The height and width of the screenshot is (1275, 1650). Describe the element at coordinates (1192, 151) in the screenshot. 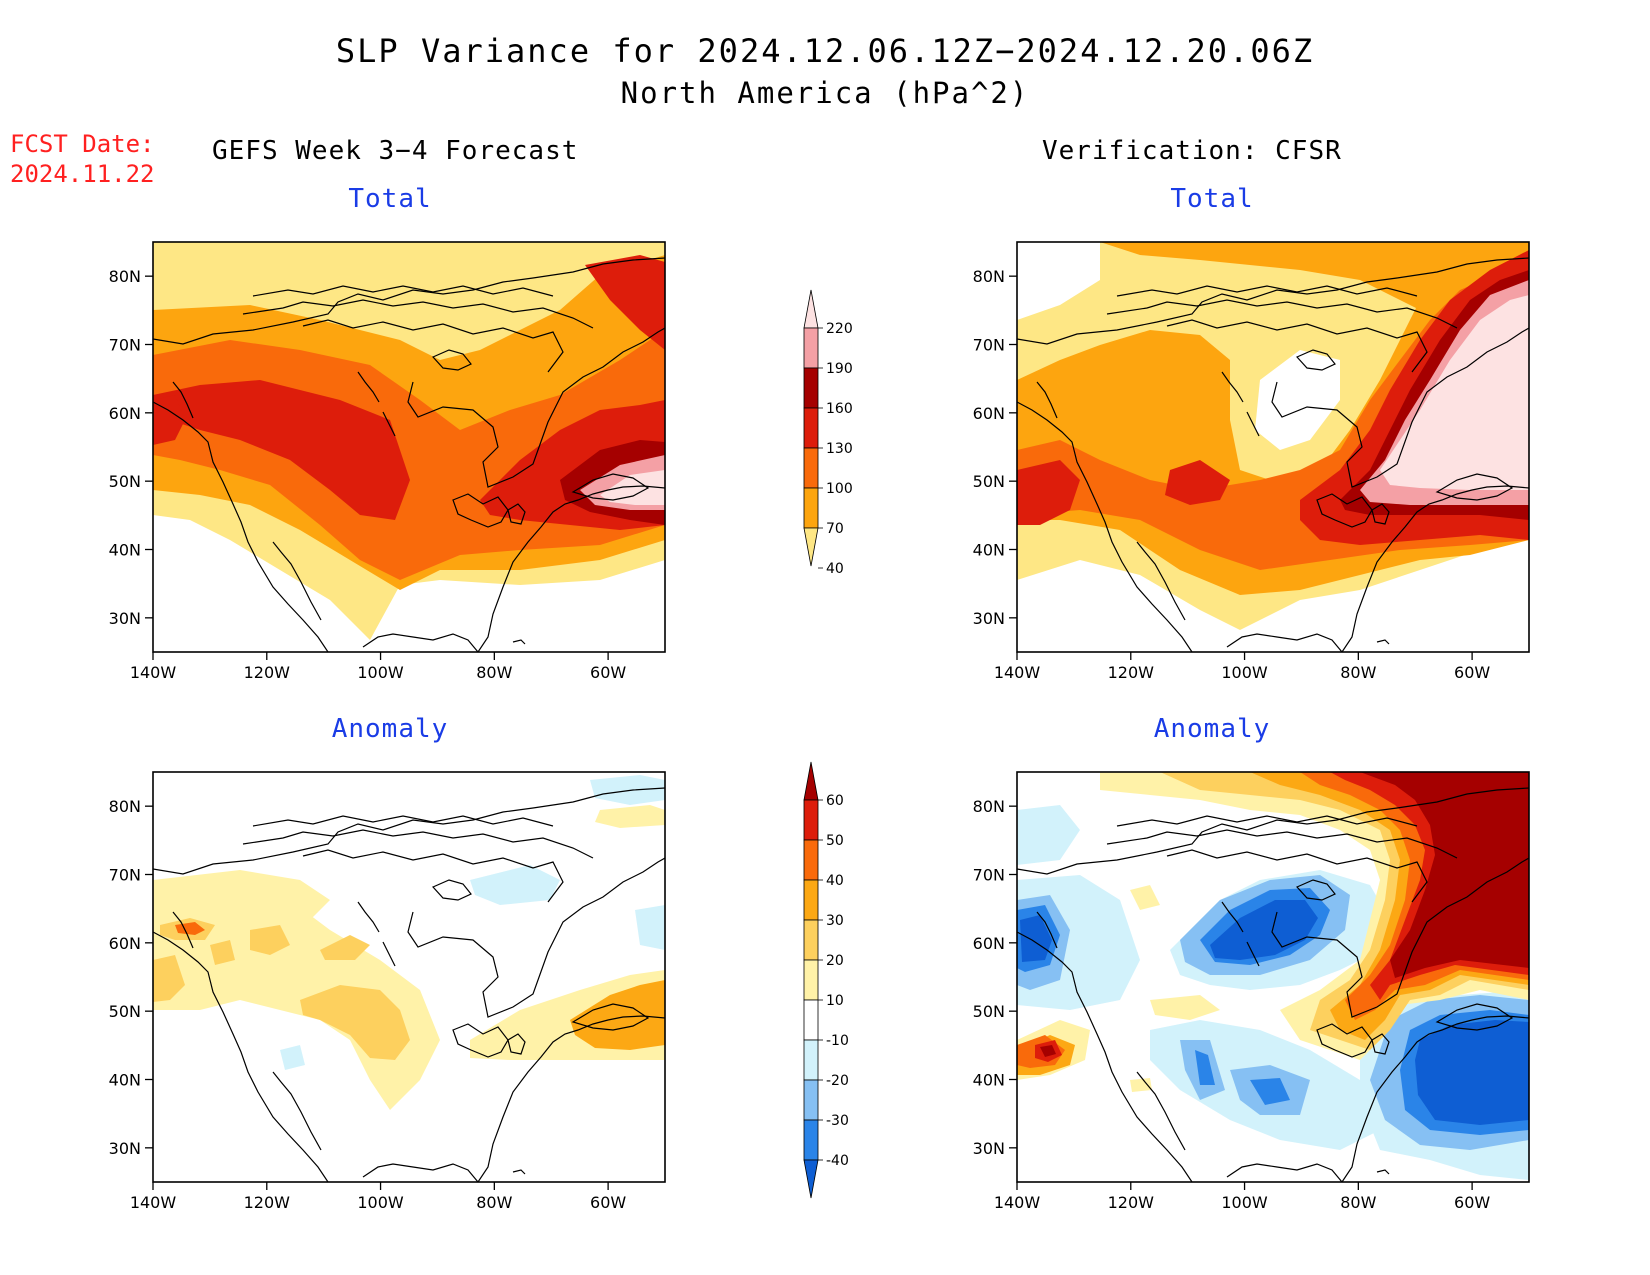

I see `right-column-header: Verification: CFSR` at that location.